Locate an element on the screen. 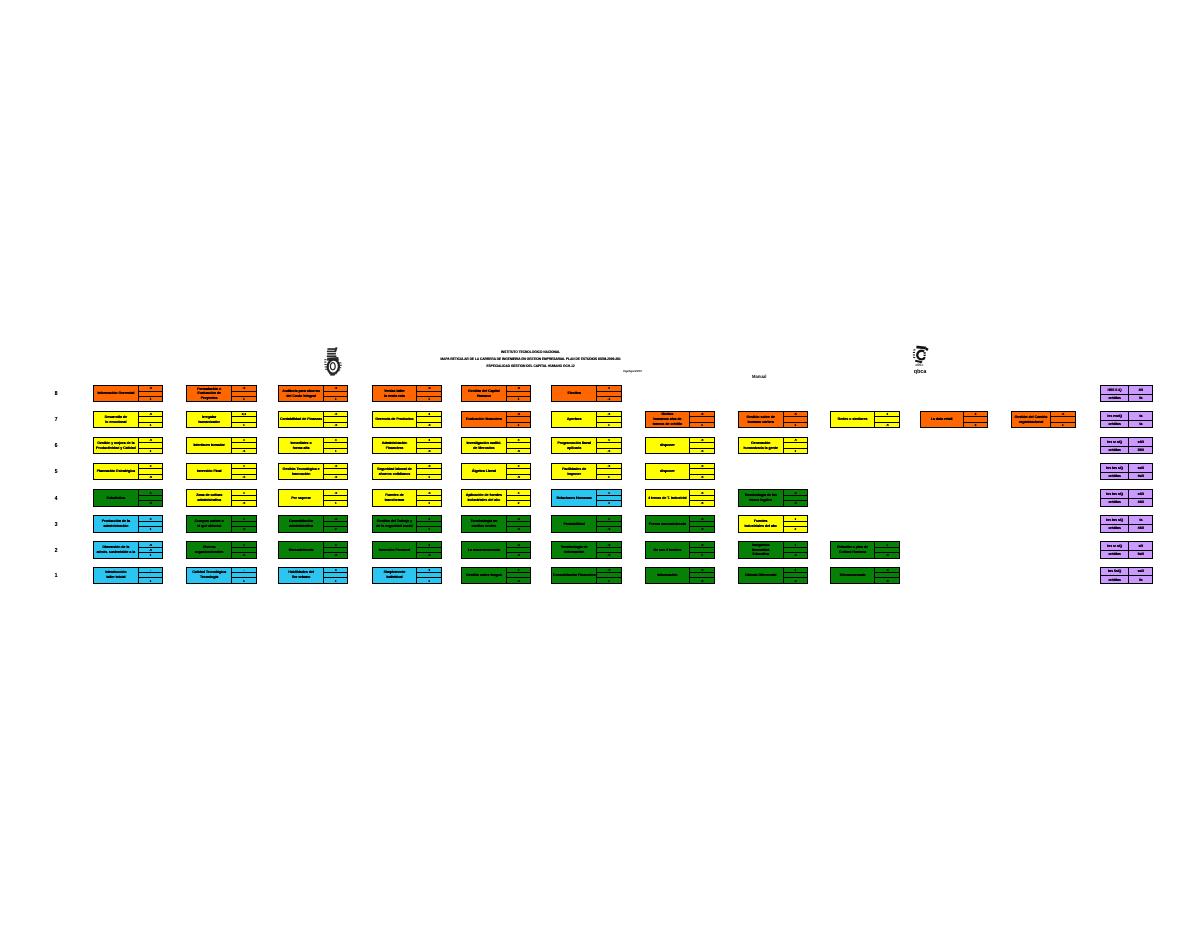  svg-text: qbca is located at coordinates (921, 372).